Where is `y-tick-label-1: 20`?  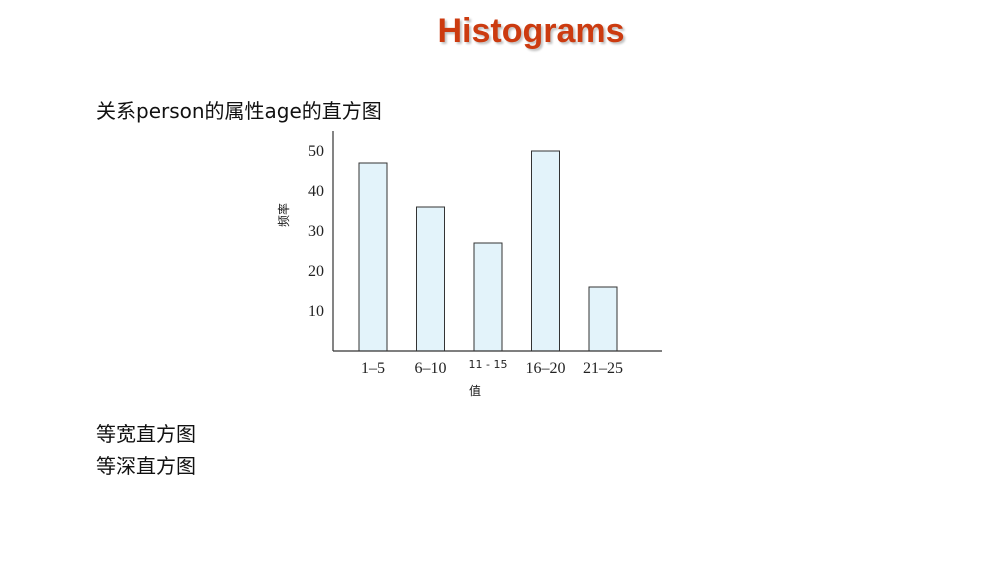
y-tick-label-1: 20 is located at coordinates (316, 271).